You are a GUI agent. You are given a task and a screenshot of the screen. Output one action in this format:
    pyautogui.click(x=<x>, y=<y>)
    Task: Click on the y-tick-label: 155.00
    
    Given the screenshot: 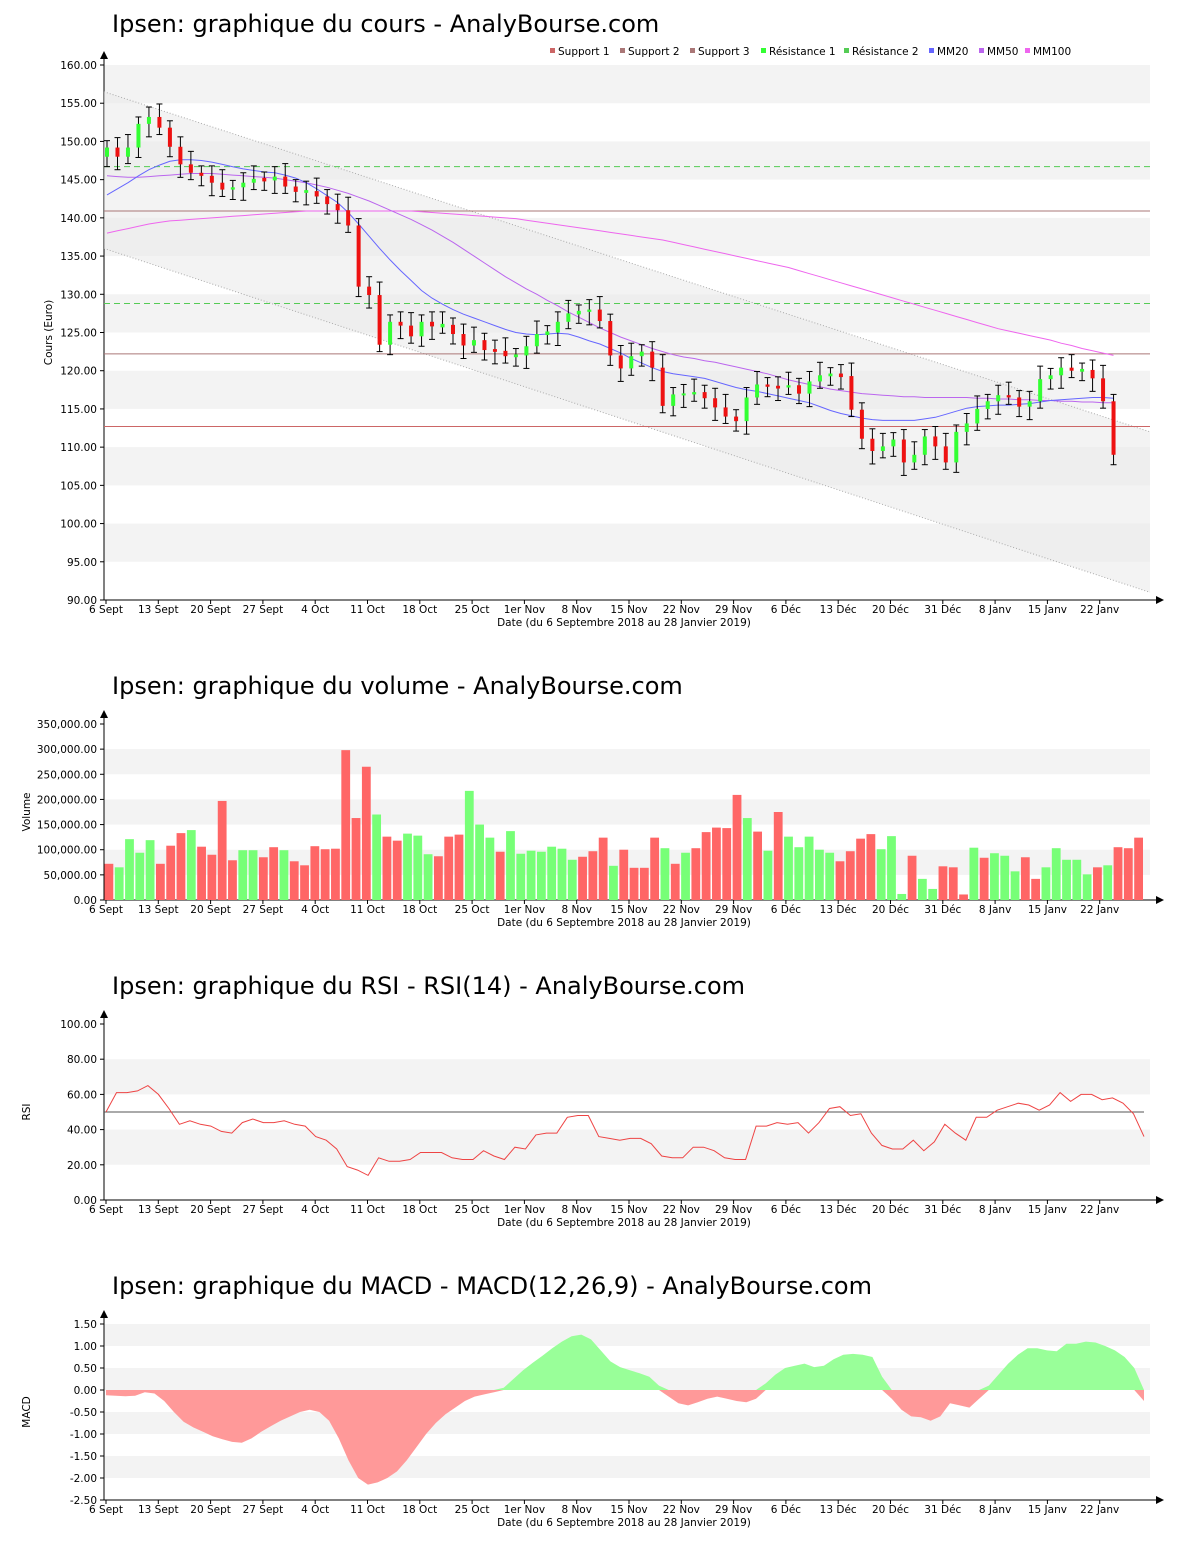 What is the action you would take?
    pyautogui.click(x=78, y=104)
    